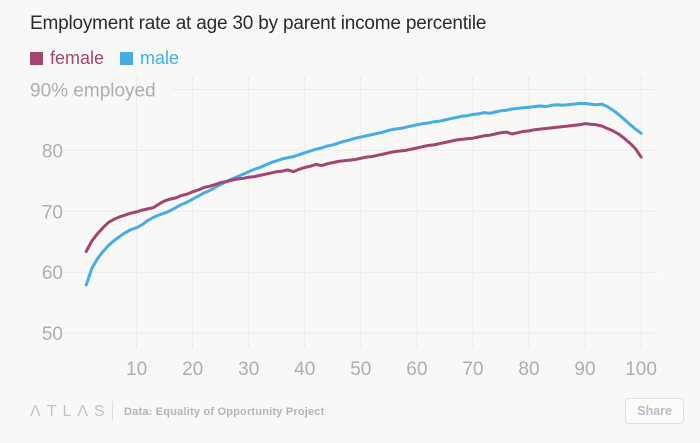 The height and width of the screenshot is (443, 700). I want to click on x-tick-label: 70, so click(472, 369).